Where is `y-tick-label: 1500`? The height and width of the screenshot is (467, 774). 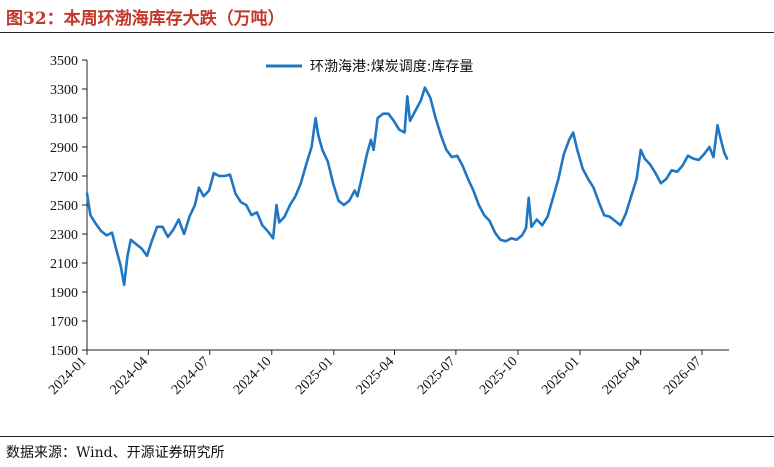
y-tick-label: 1500 is located at coordinates (64, 351).